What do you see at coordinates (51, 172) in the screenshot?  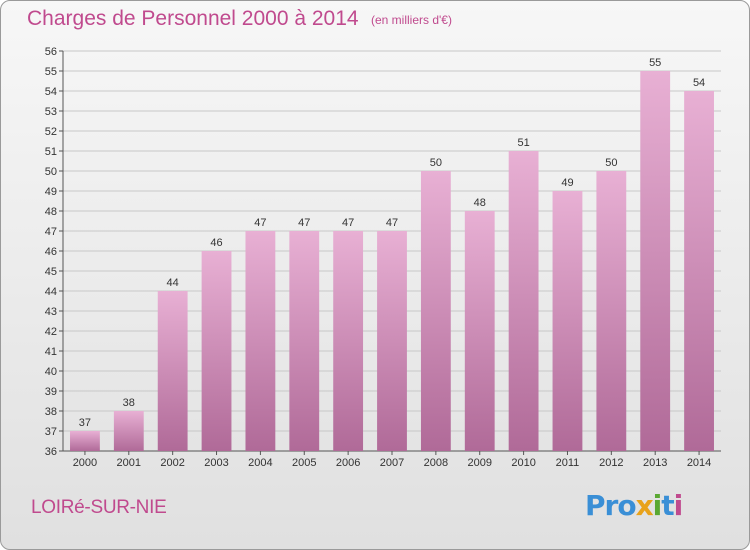 I see `y-tick-label: 50` at bounding box center [51, 172].